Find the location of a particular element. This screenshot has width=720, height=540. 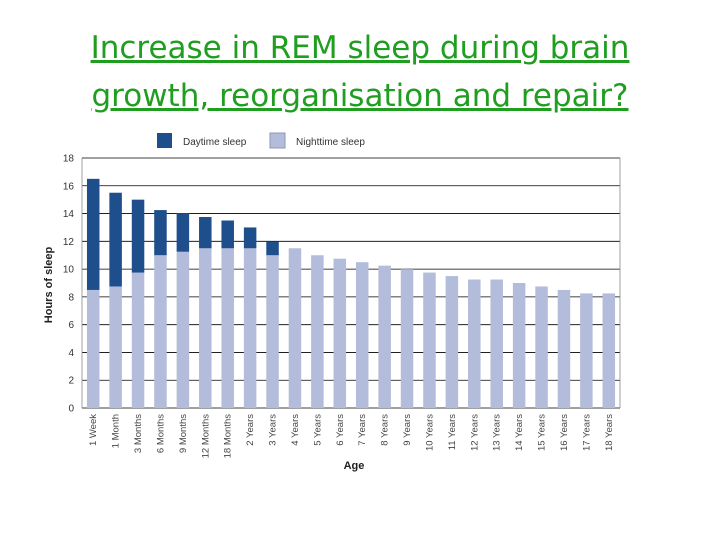

legend-swatch-nighttime is located at coordinates (277, 140).